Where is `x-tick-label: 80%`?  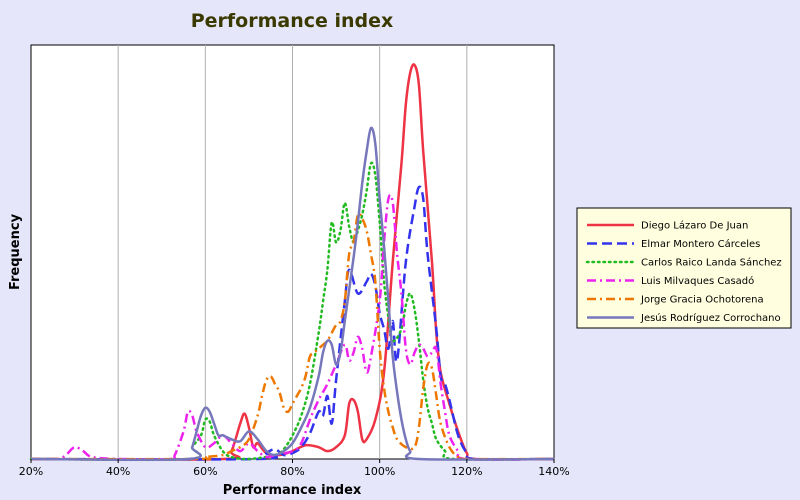 x-tick-label: 80% is located at coordinates (292, 471).